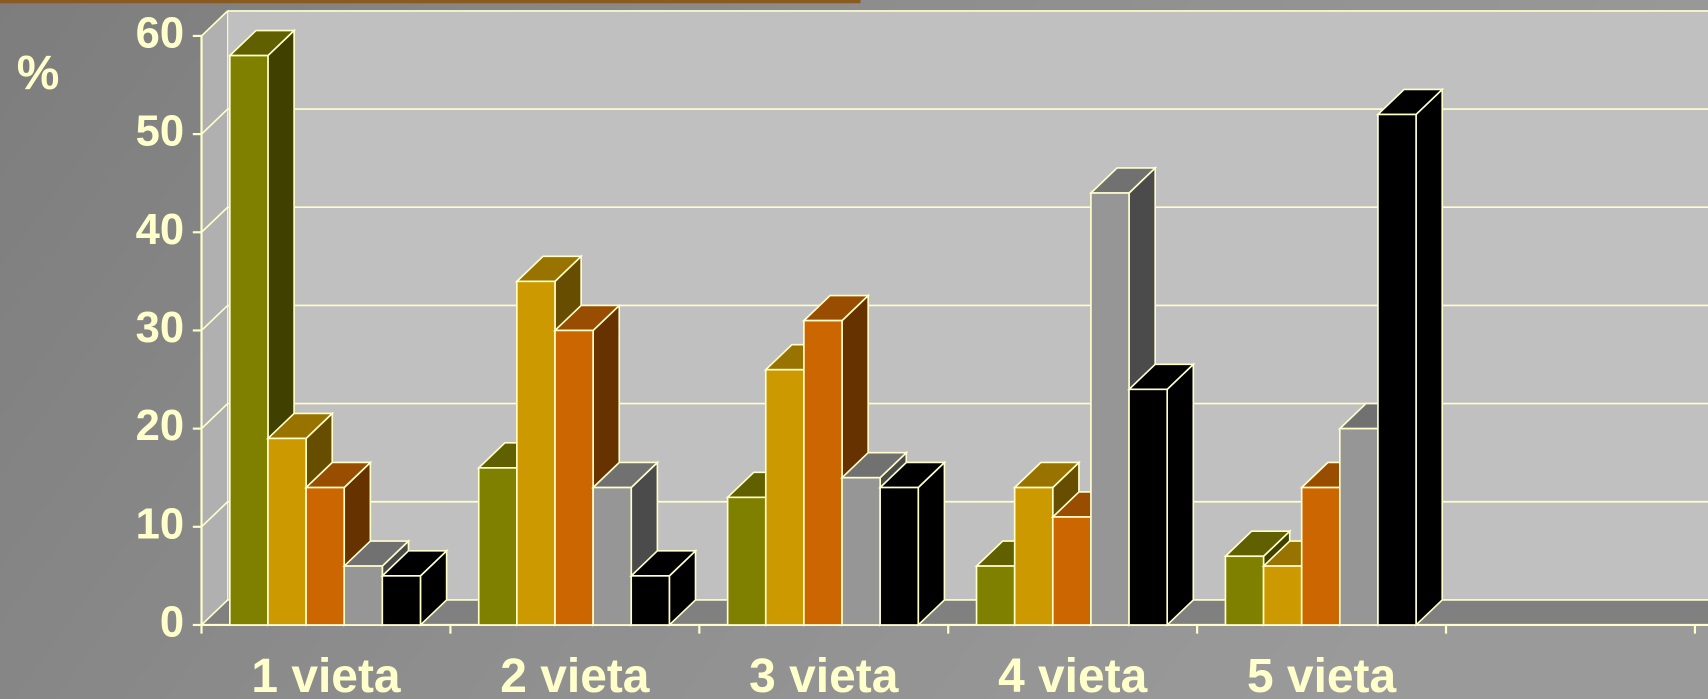 The width and height of the screenshot is (1708, 699). What do you see at coordinates (160, 426) in the screenshot?
I see `y-tick-label: 20` at bounding box center [160, 426].